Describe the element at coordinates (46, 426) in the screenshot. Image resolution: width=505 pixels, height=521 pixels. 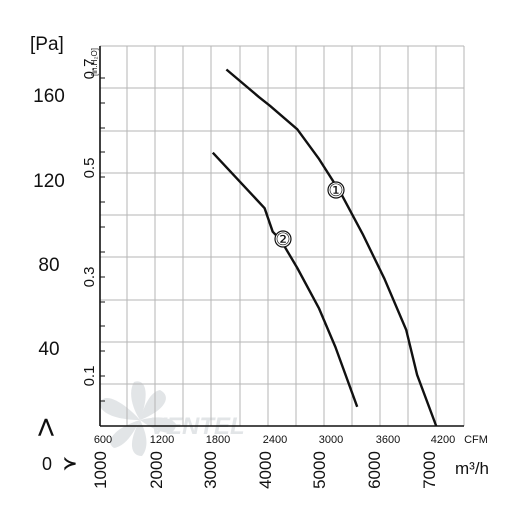
I see `pa-axis-arrow-icon: ⋀` at that location.